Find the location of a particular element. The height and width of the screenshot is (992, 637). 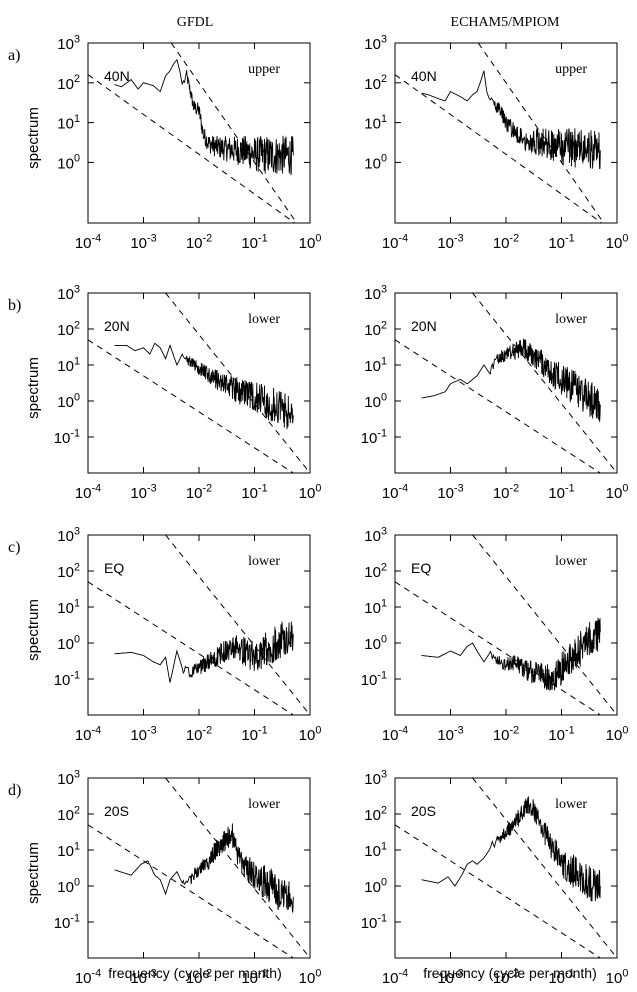

row-label: a) is located at coordinates (14, 55).